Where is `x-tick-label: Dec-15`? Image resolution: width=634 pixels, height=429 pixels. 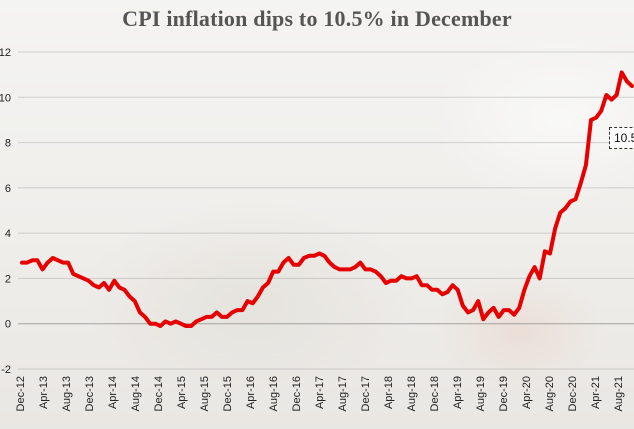 x-tick-label: Dec-15 is located at coordinates (228, 393).